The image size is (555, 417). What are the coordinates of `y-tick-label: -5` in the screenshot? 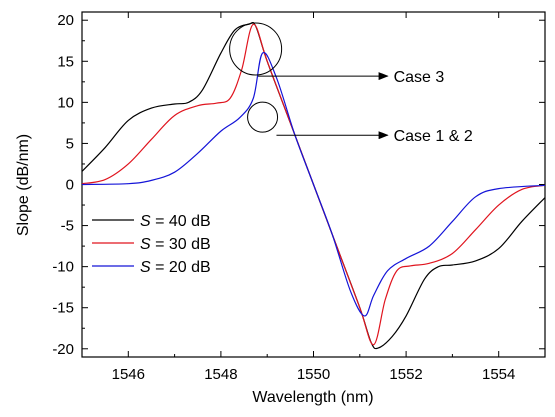 It's located at (67, 226).